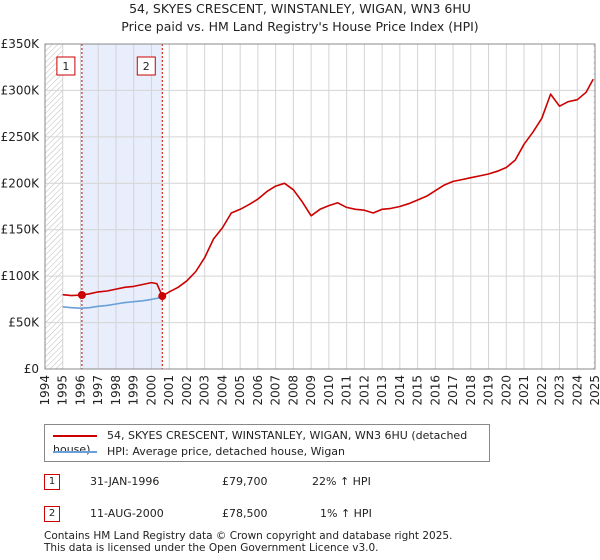 The image size is (600, 560). I want to click on x-tick-label: 2008, so click(293, 390).